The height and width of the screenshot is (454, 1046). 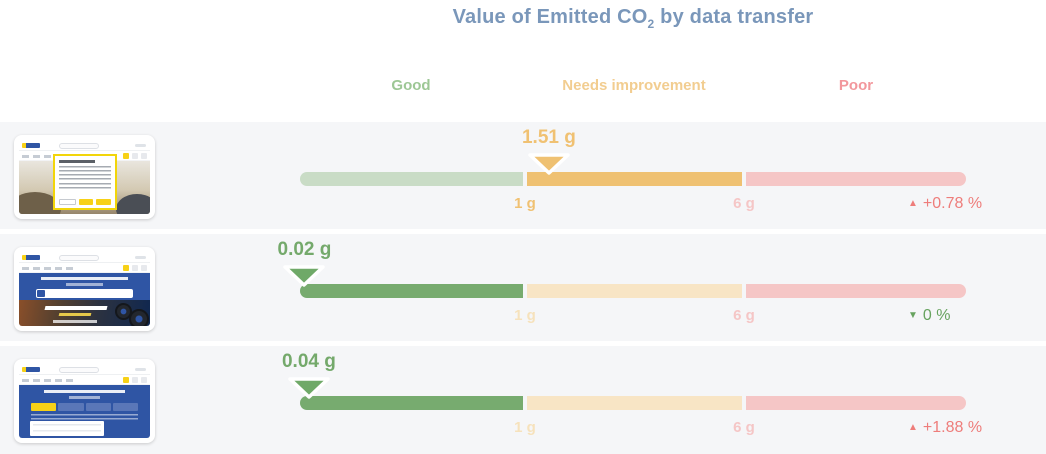 I want to click on dropdown-list-items, so click(x=67, y=428).